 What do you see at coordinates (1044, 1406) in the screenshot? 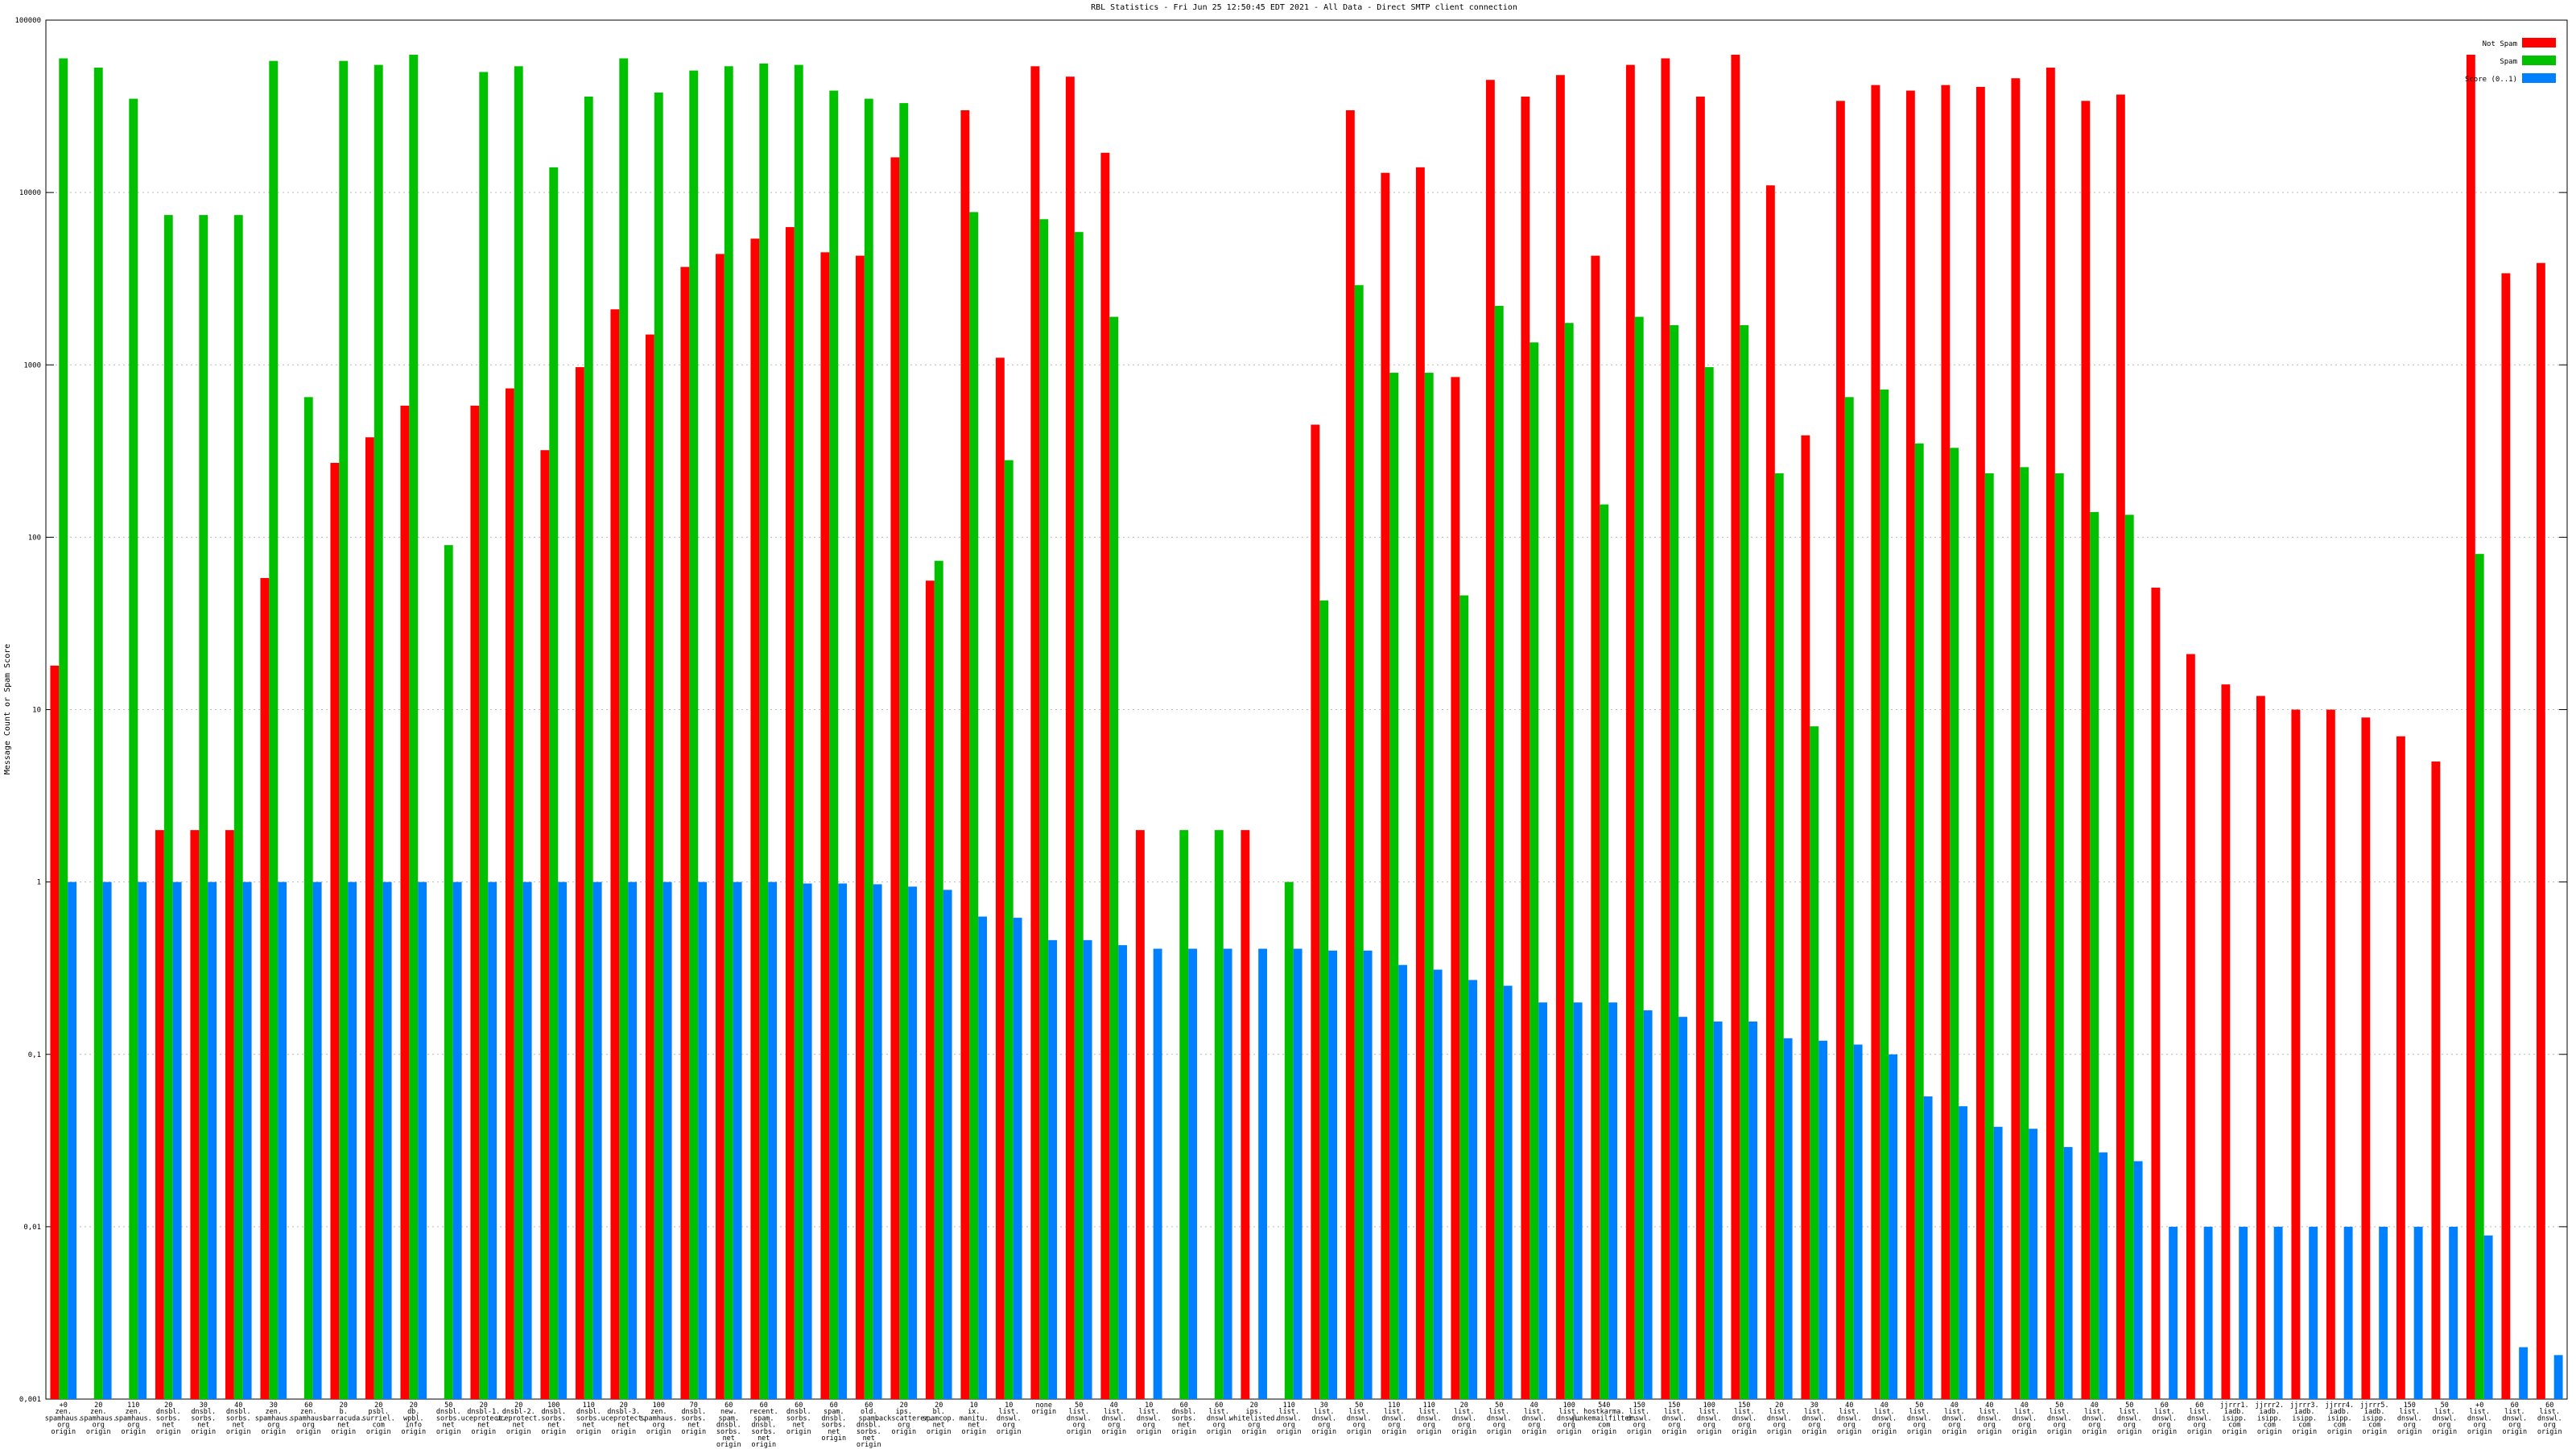
I see `x-tick-label: none` at bounding box center [1044, 1406].